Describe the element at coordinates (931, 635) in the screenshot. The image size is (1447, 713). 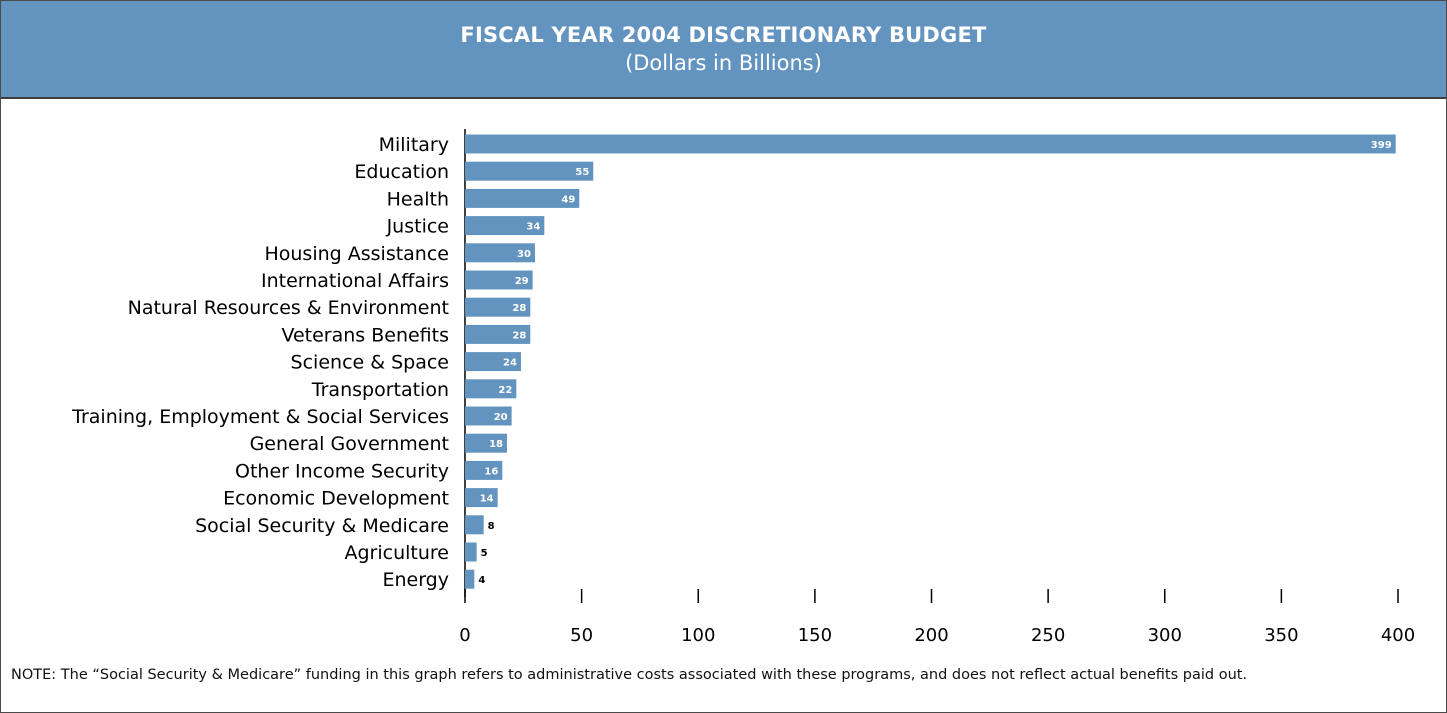
I see `x-tick-label-200: 200` at that location.